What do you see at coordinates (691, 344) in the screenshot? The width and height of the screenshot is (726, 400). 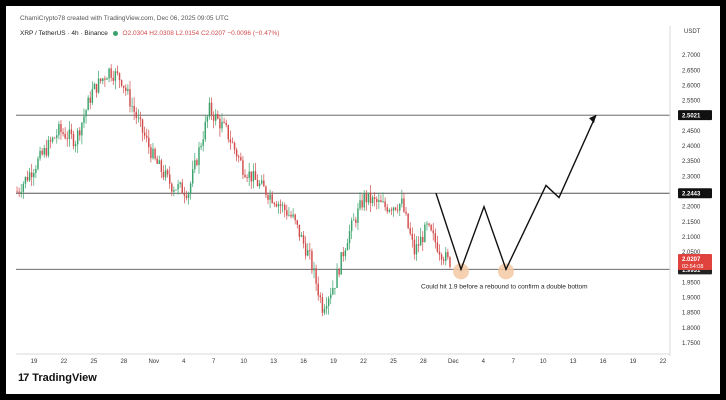 I see `y-tick-label: 1.7500` at bounding box center [691, 344].